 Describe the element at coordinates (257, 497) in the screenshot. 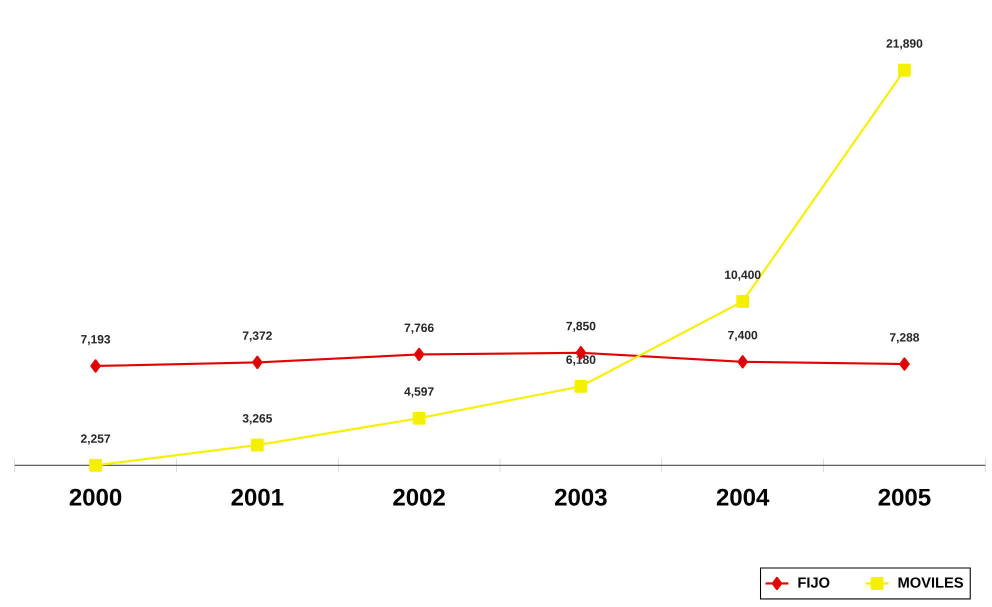

I see `x-tick-label: 2001` at that location.